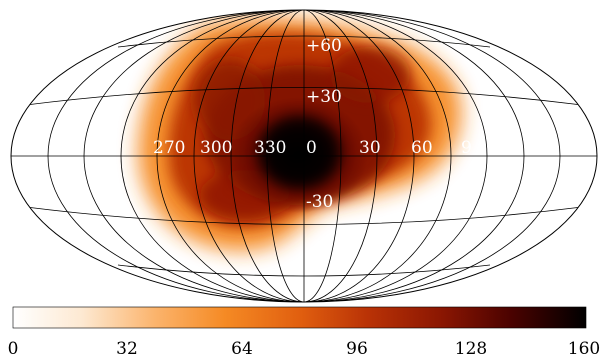  What do you see at coordinates (299, 317) in the screenshot?
I see `colorbar` at bounding box center [299, 317].